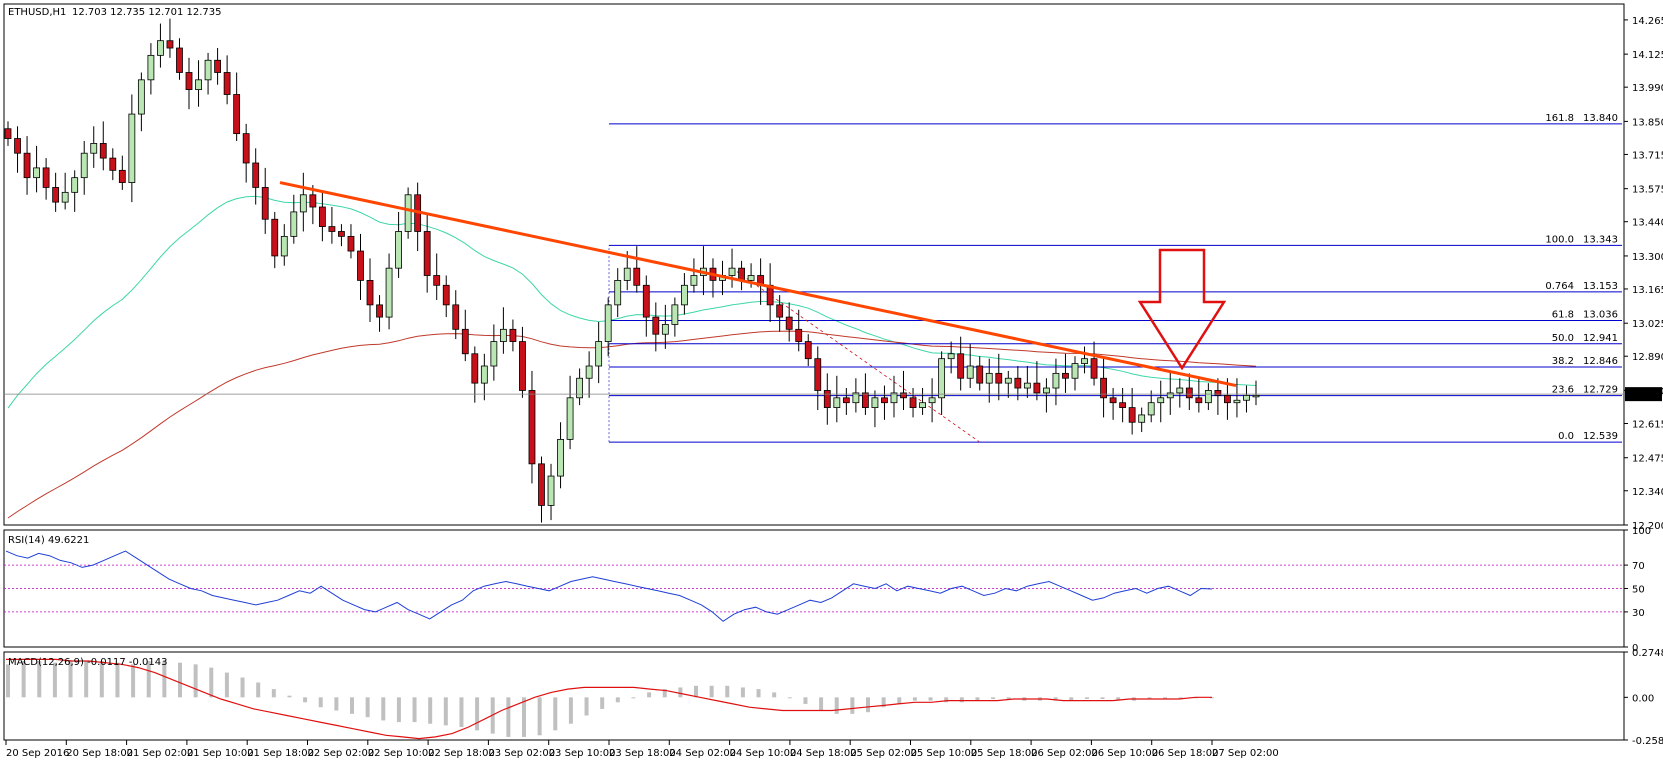 This screenshot has height=766, width=1663. I want to click on rsi-label: RSI(14) 49.6221, so click(48, 540).